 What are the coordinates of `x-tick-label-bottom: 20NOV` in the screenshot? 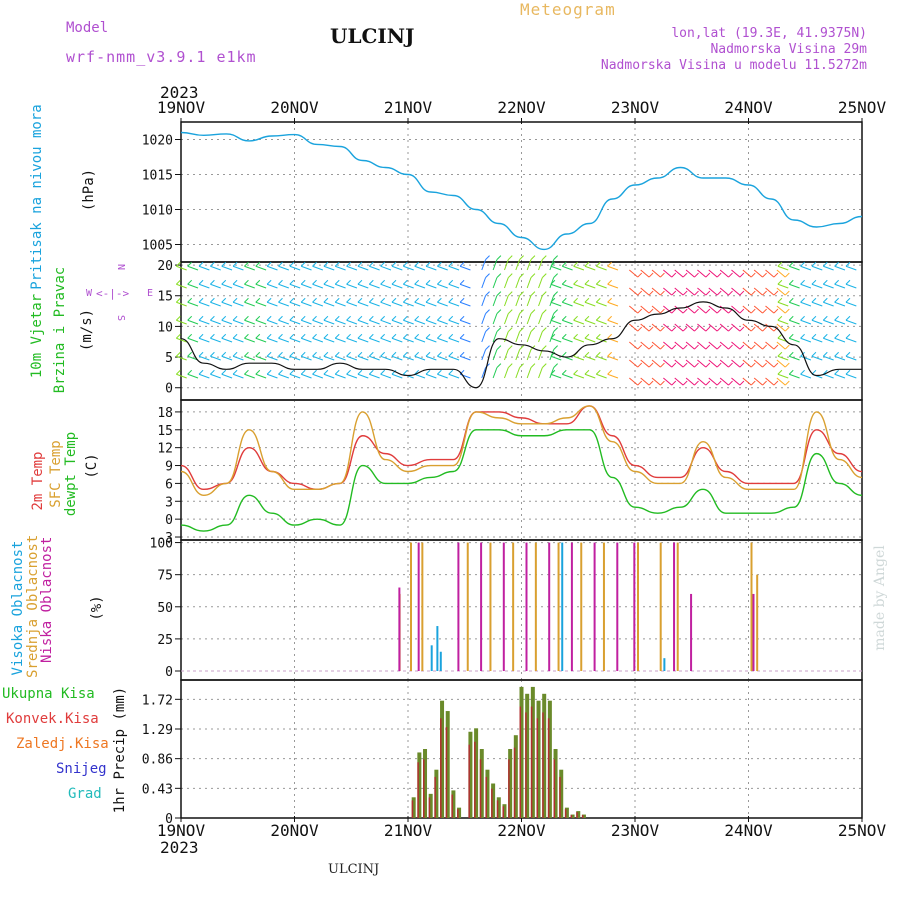 It's located at (294, 830).